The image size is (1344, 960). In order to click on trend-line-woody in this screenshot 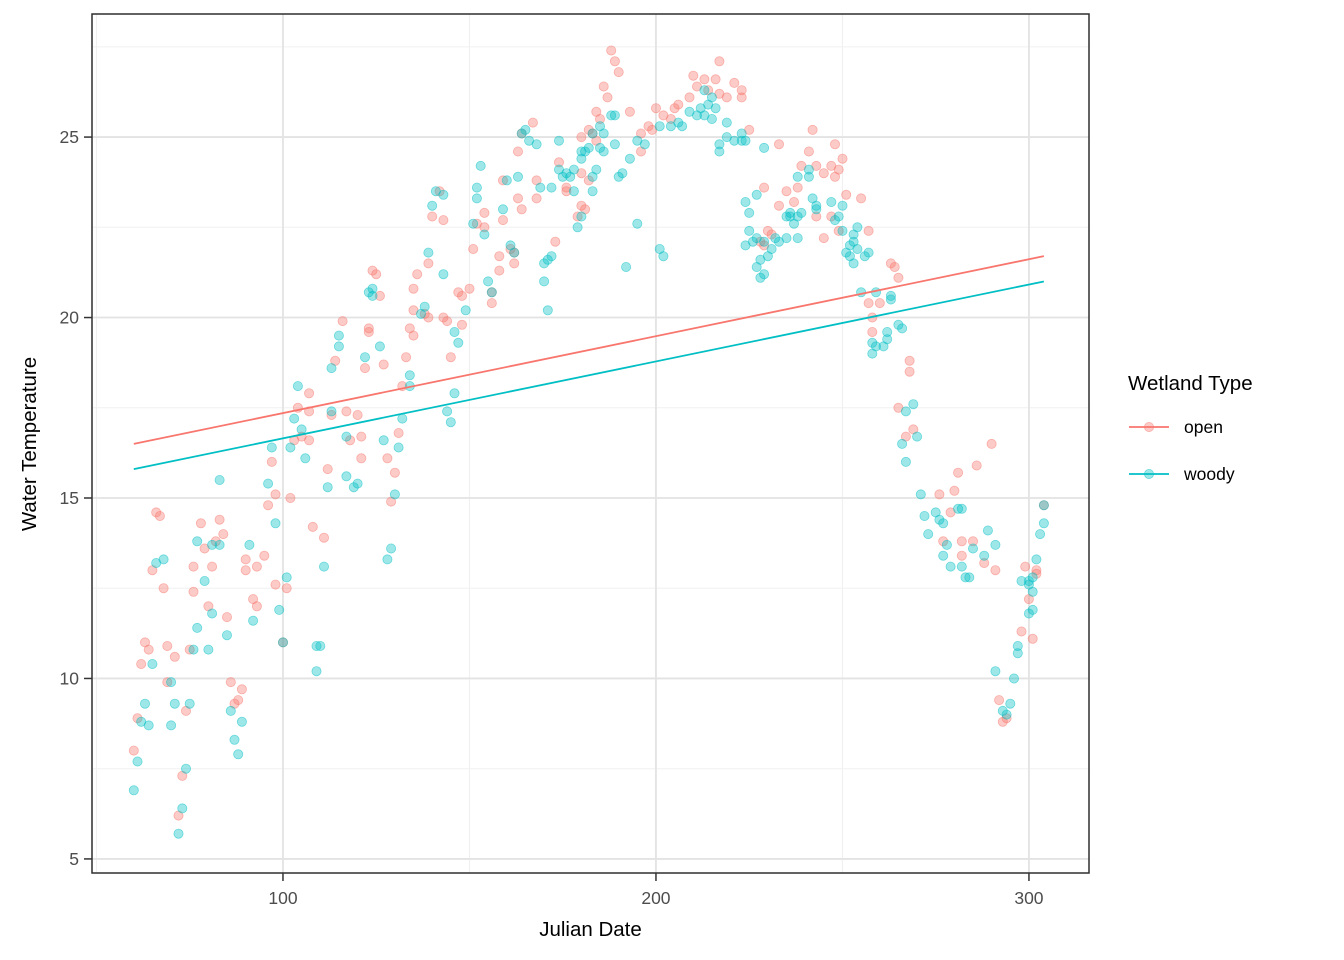, I will do `click(589, 375)`.